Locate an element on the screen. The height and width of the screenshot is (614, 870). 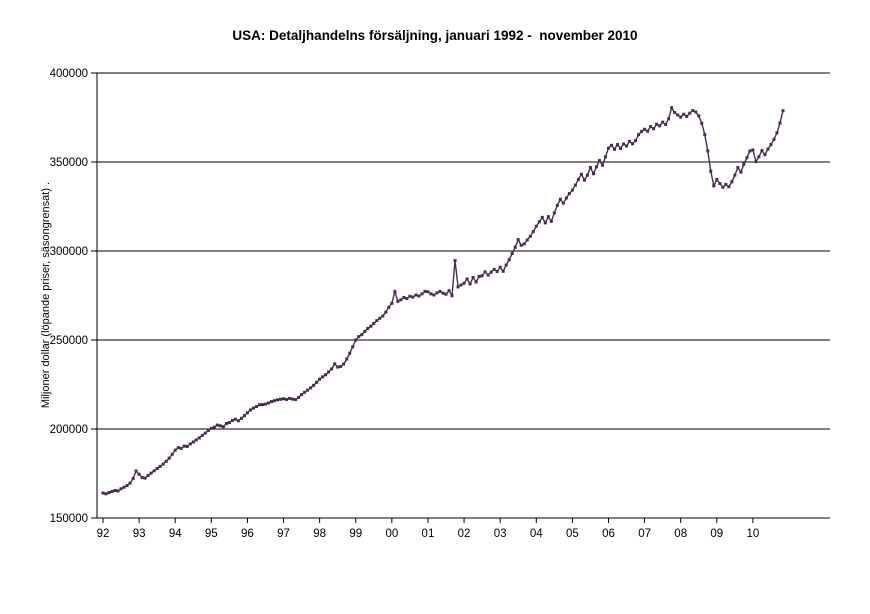
x-tick-label: 98 is located at coordinates (319, 534).